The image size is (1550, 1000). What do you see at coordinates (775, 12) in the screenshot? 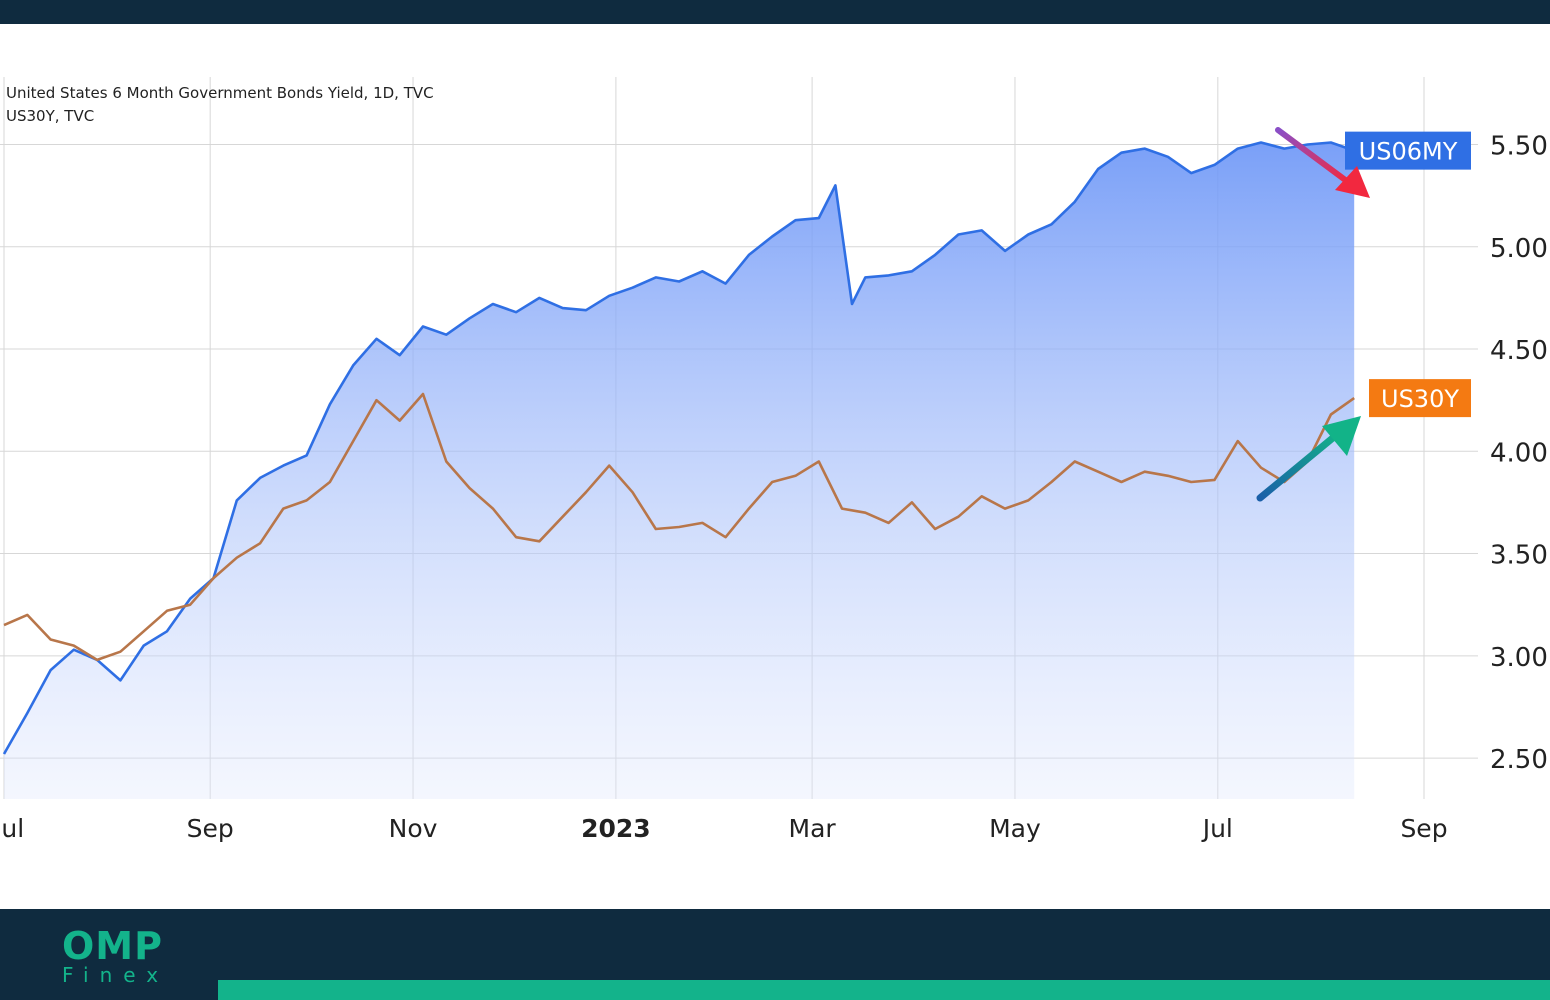
I see `top-bar` at bounding box center [775, 12].